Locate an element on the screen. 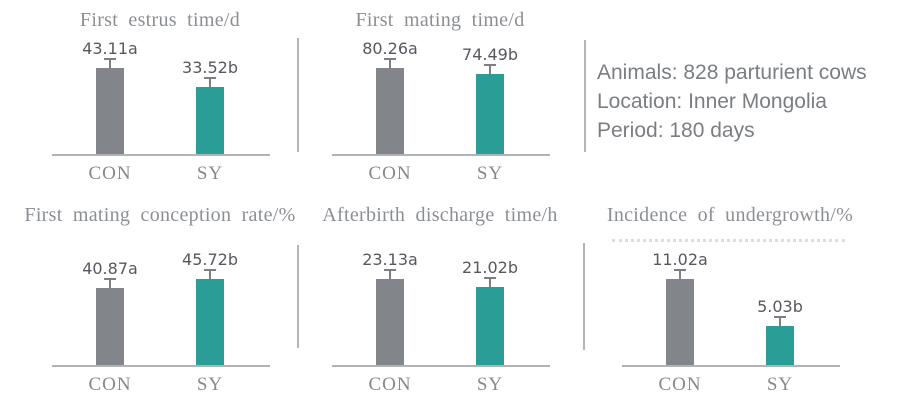 This screenshot has width=900, height=407. cropped-text-artifact is located at coordinates (728, 240).